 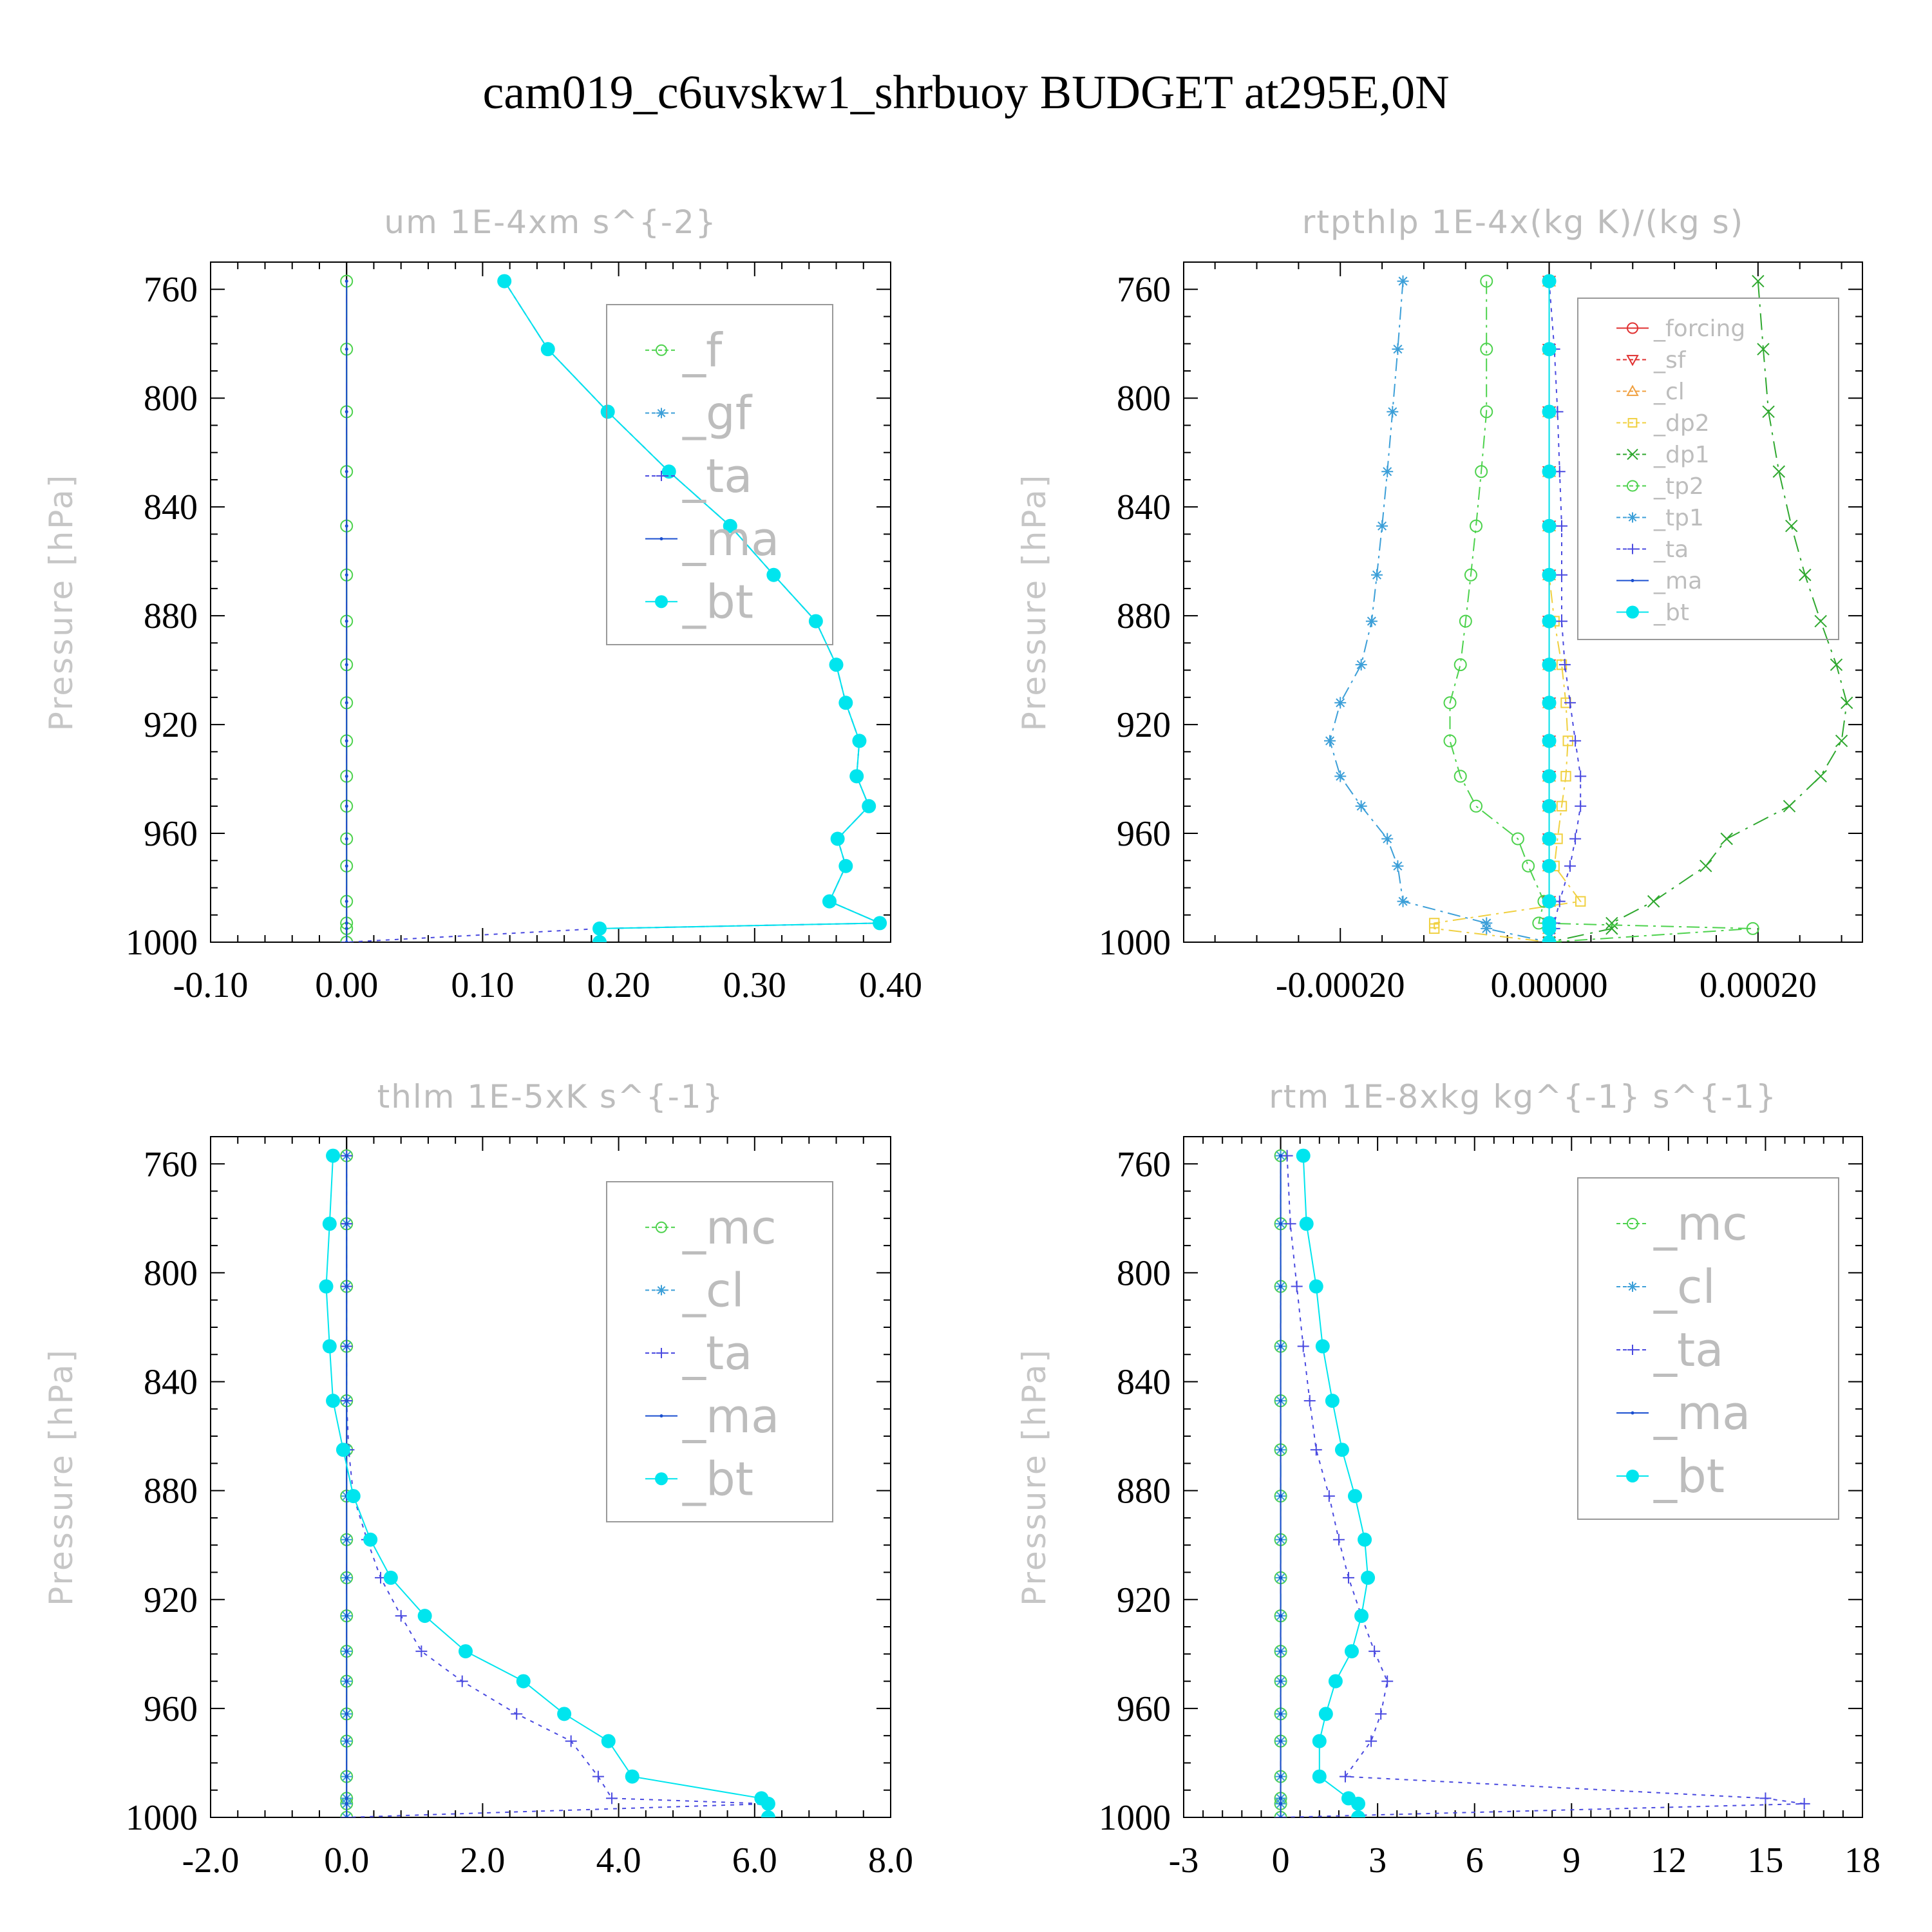 What do you see at coordinates (171, 1492) in the screenshot?
I see `y-tick-label: 880` at bounding box center [171, 1492].